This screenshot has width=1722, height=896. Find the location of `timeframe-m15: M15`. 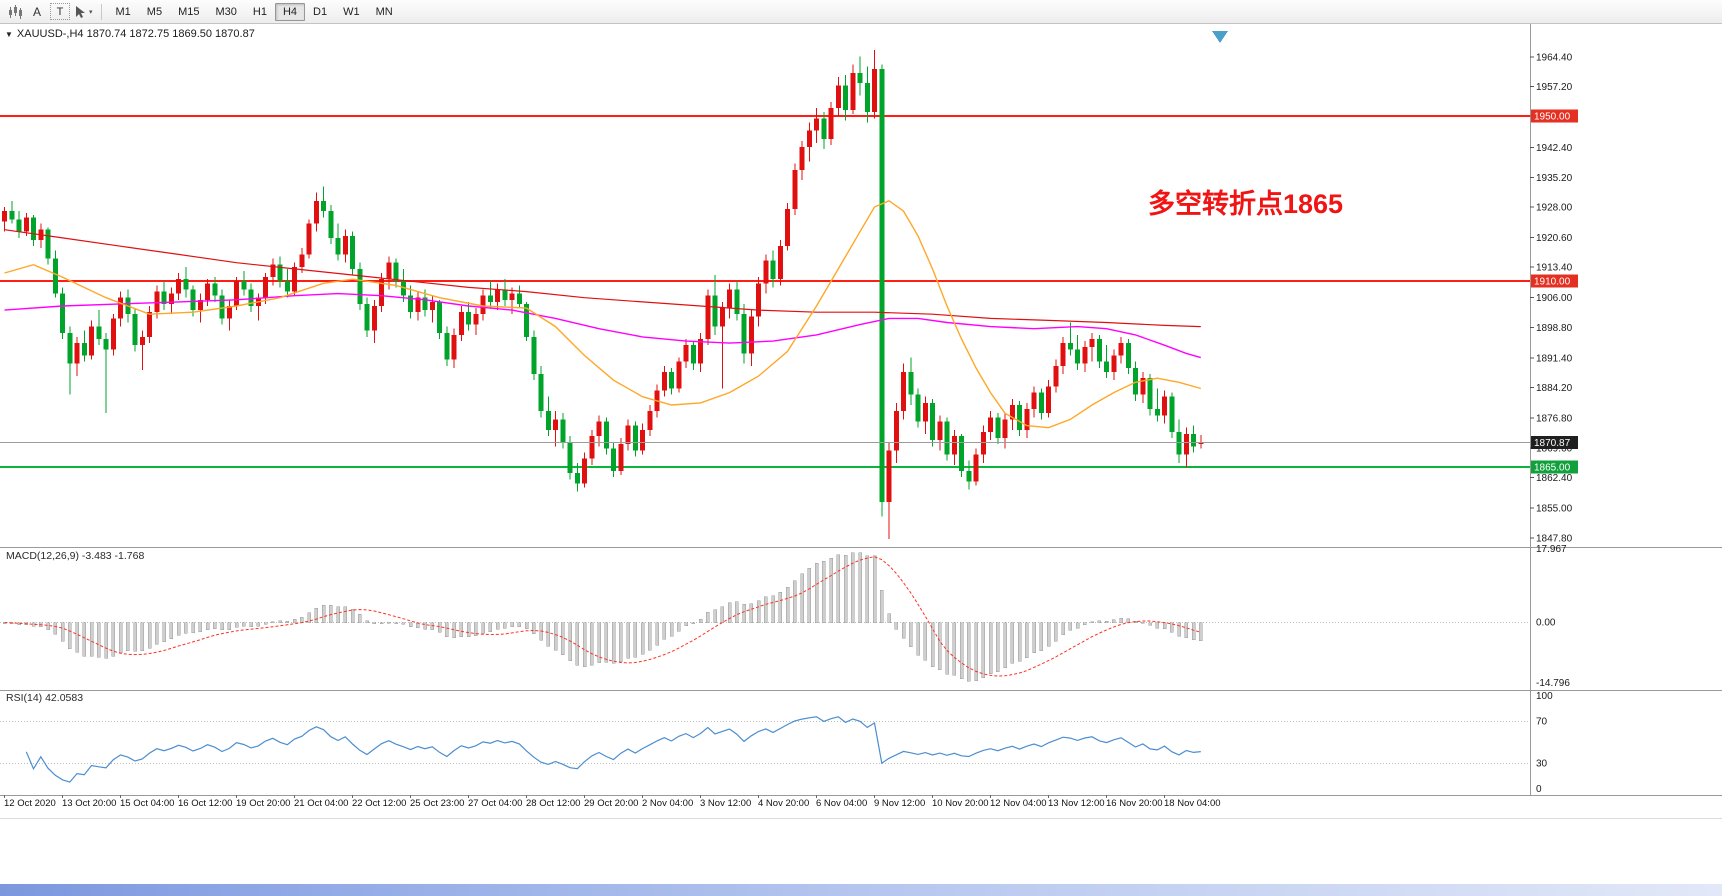

timeframe-m15: M15 is located at coordinates (189, 11).